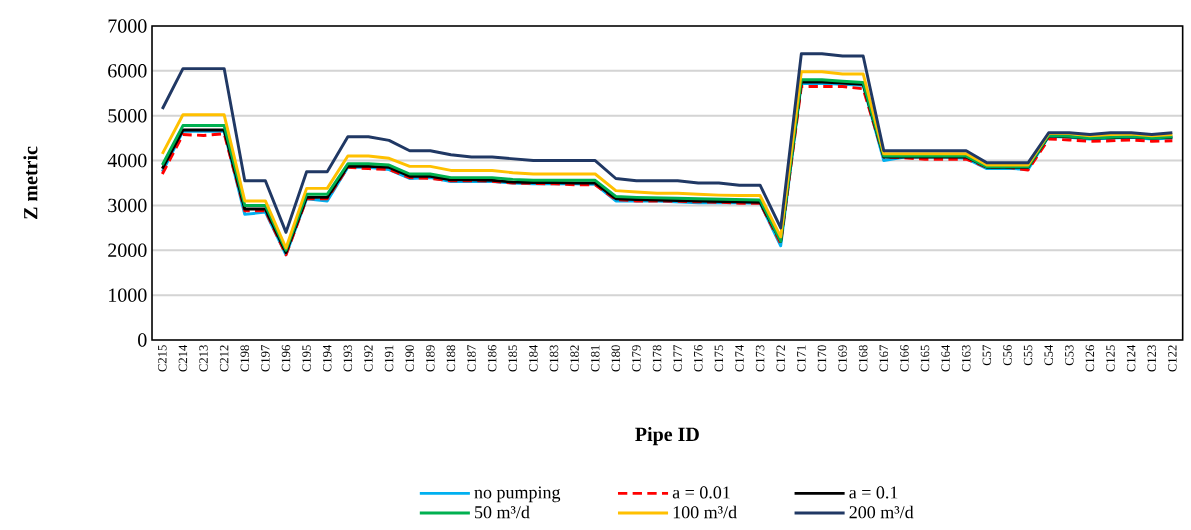  What do you see at coordinates (517, 494) in the screenshot?
I see `legend-label: no pumping` at bounding box center [517, 494].